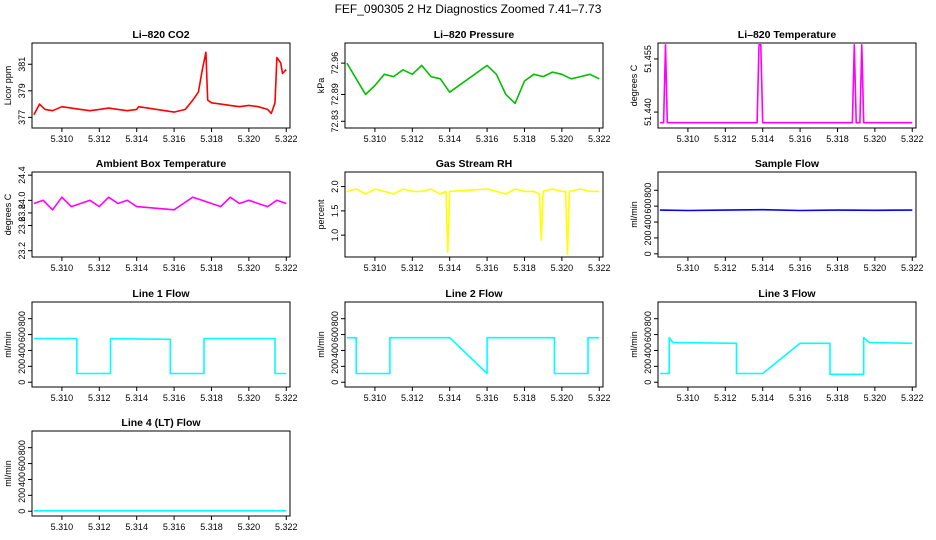 The height and width of the screenshot is (540, 936). I want to click on y-tick-label: 23.2, so click(22, 251).